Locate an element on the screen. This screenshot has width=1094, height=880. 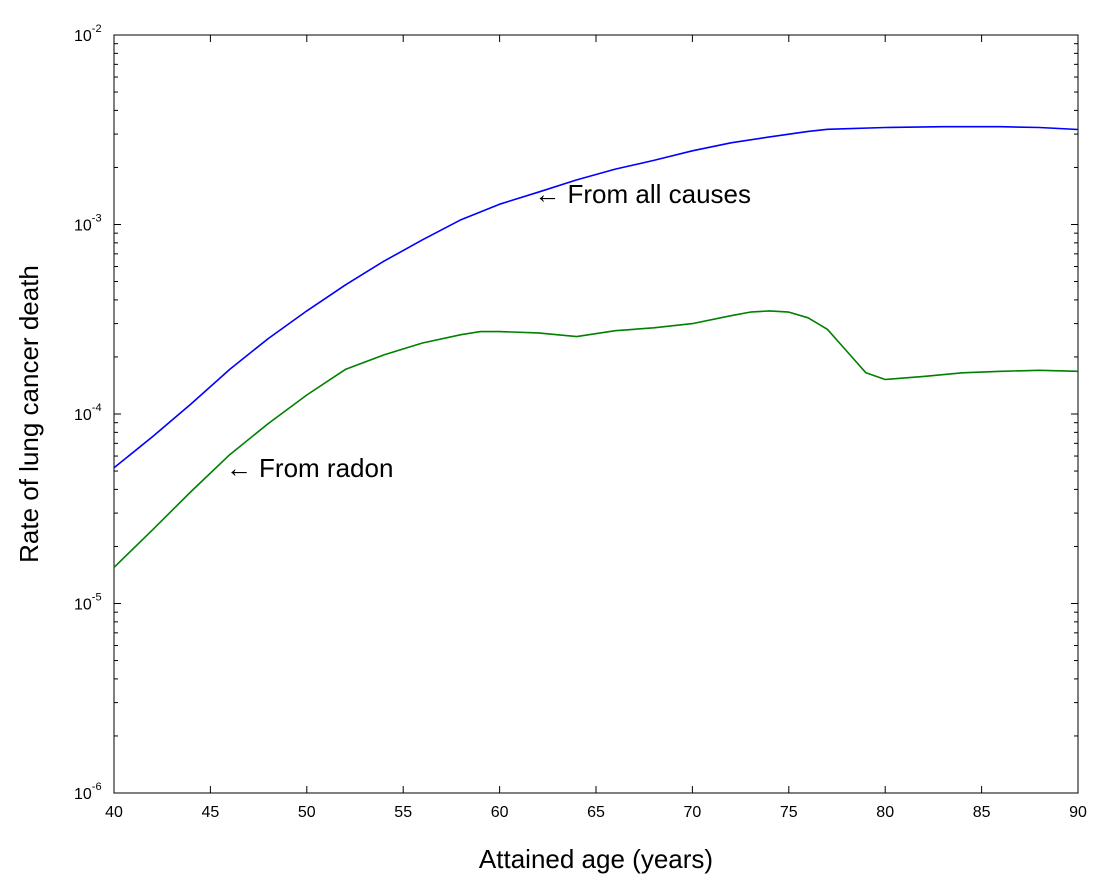
y-tick-label: 10⁻⁶ is located at coordinates (88, 792).